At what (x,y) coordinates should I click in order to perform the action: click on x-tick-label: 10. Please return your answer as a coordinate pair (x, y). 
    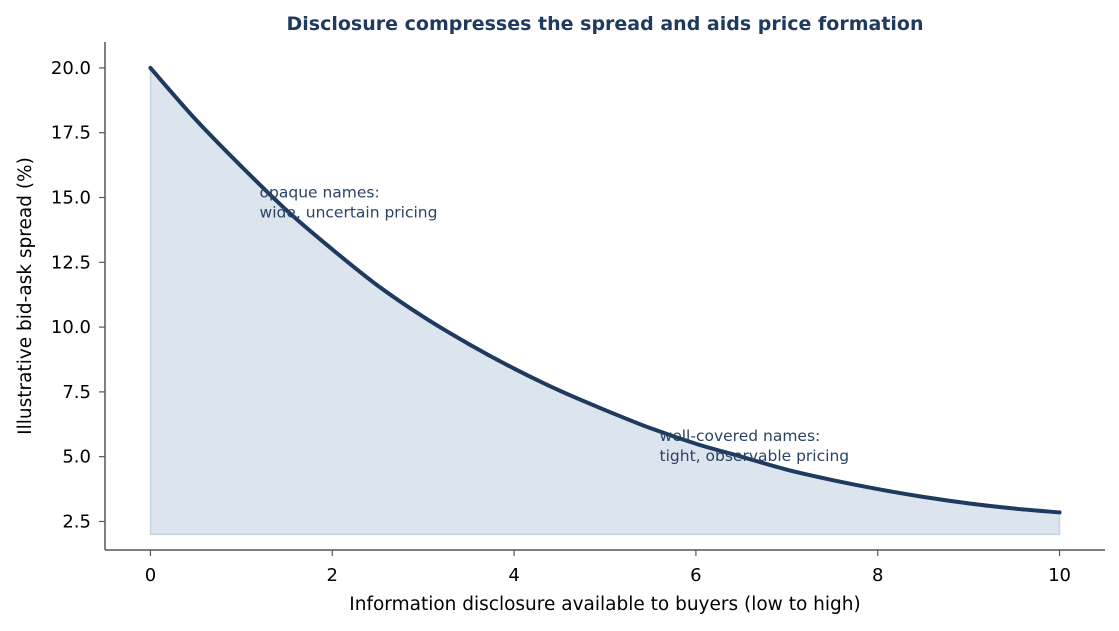
    Looking at the image, I should click on (1059, 575).